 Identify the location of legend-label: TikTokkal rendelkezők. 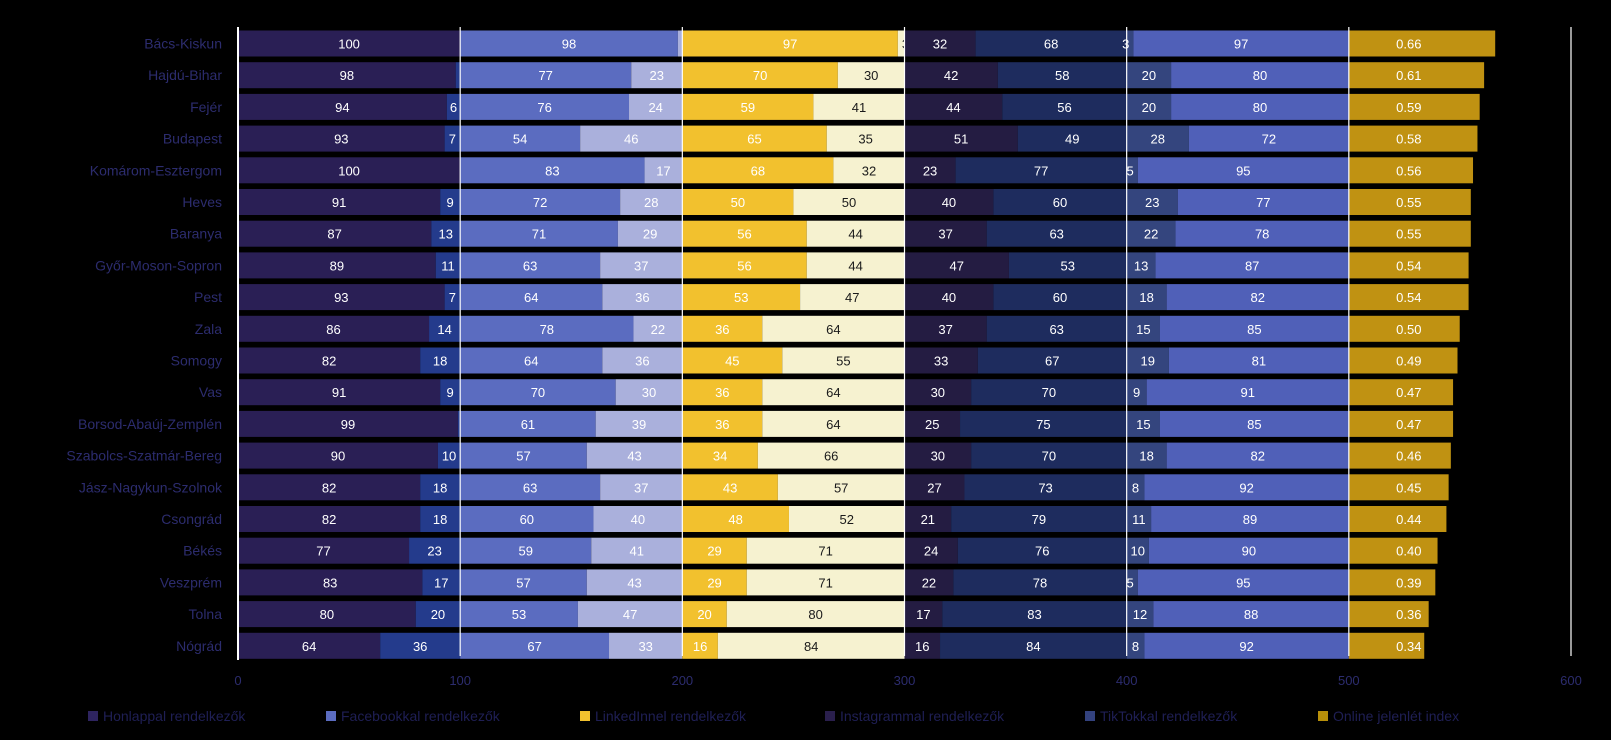
(1169, 716).